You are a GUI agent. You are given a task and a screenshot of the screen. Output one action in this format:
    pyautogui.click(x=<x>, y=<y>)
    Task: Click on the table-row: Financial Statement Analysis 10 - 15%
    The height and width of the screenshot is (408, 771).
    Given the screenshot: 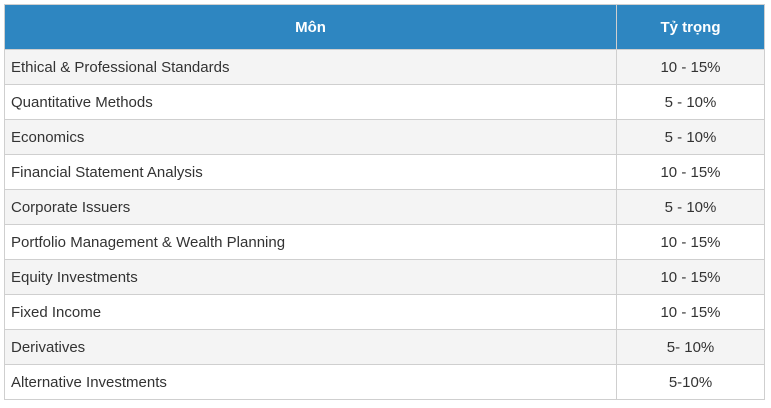 What is the action you would take?
    pyautogui.click(x=384, y=172)
    